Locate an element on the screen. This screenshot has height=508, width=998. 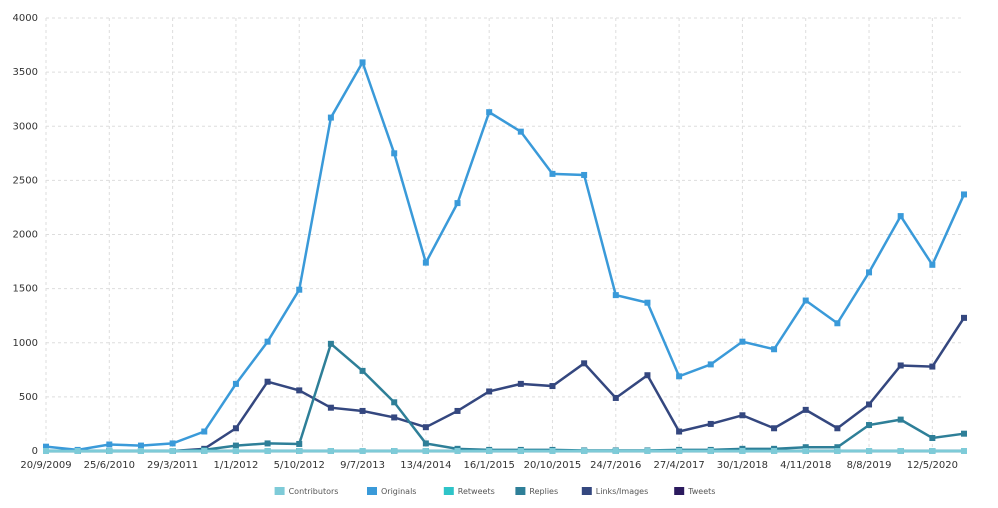
x-tick-label: 20/9/2009 is located at coordinates (45, 465).